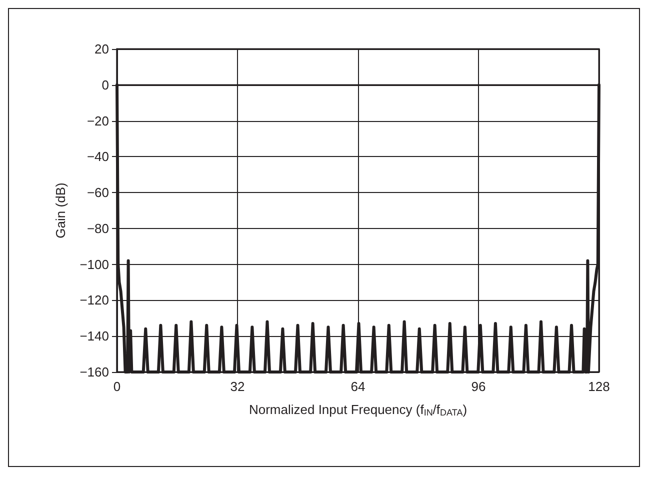 The width and height of the screenshot is (650, 477). Describe the element at coordinates (94, 372) in the screenshot. I see `y-tick-label: −160` at that location.